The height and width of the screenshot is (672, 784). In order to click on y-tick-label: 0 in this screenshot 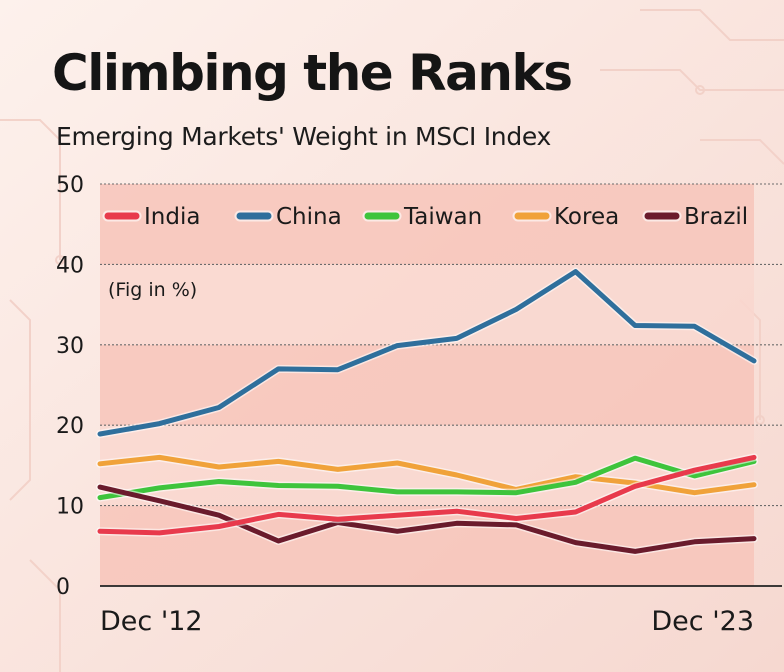, I will do `click(63, 587)`.